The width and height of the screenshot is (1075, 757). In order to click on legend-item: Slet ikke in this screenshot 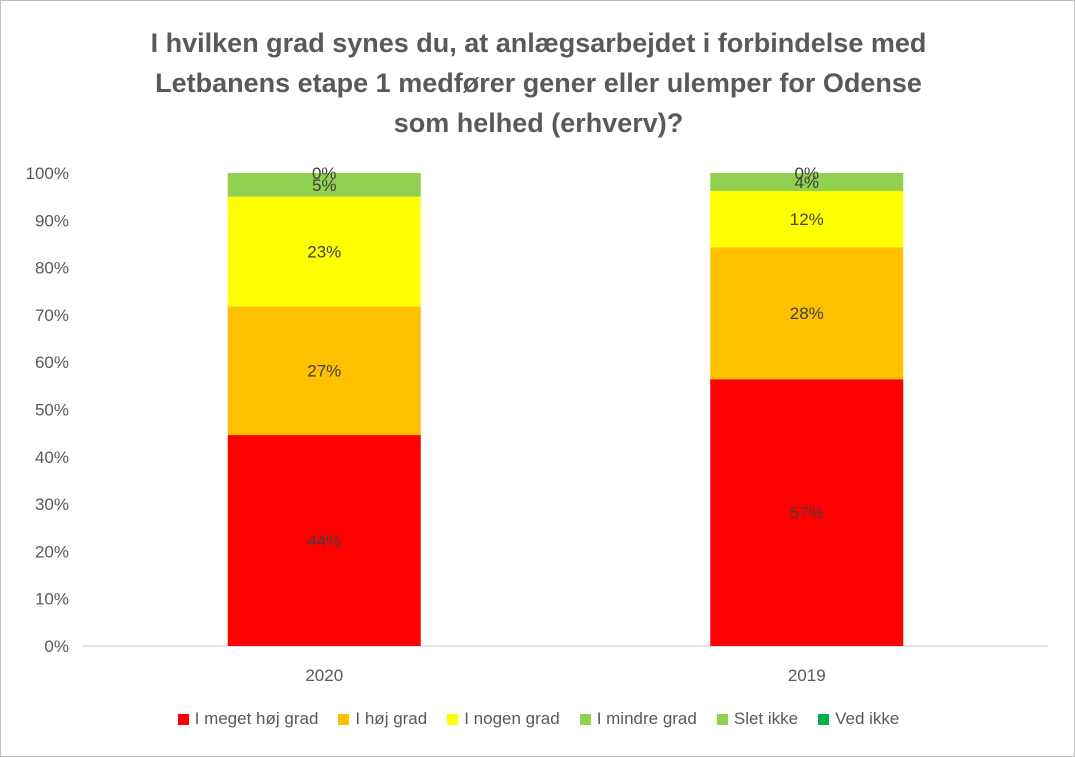, I will do `click(757, 719)`.